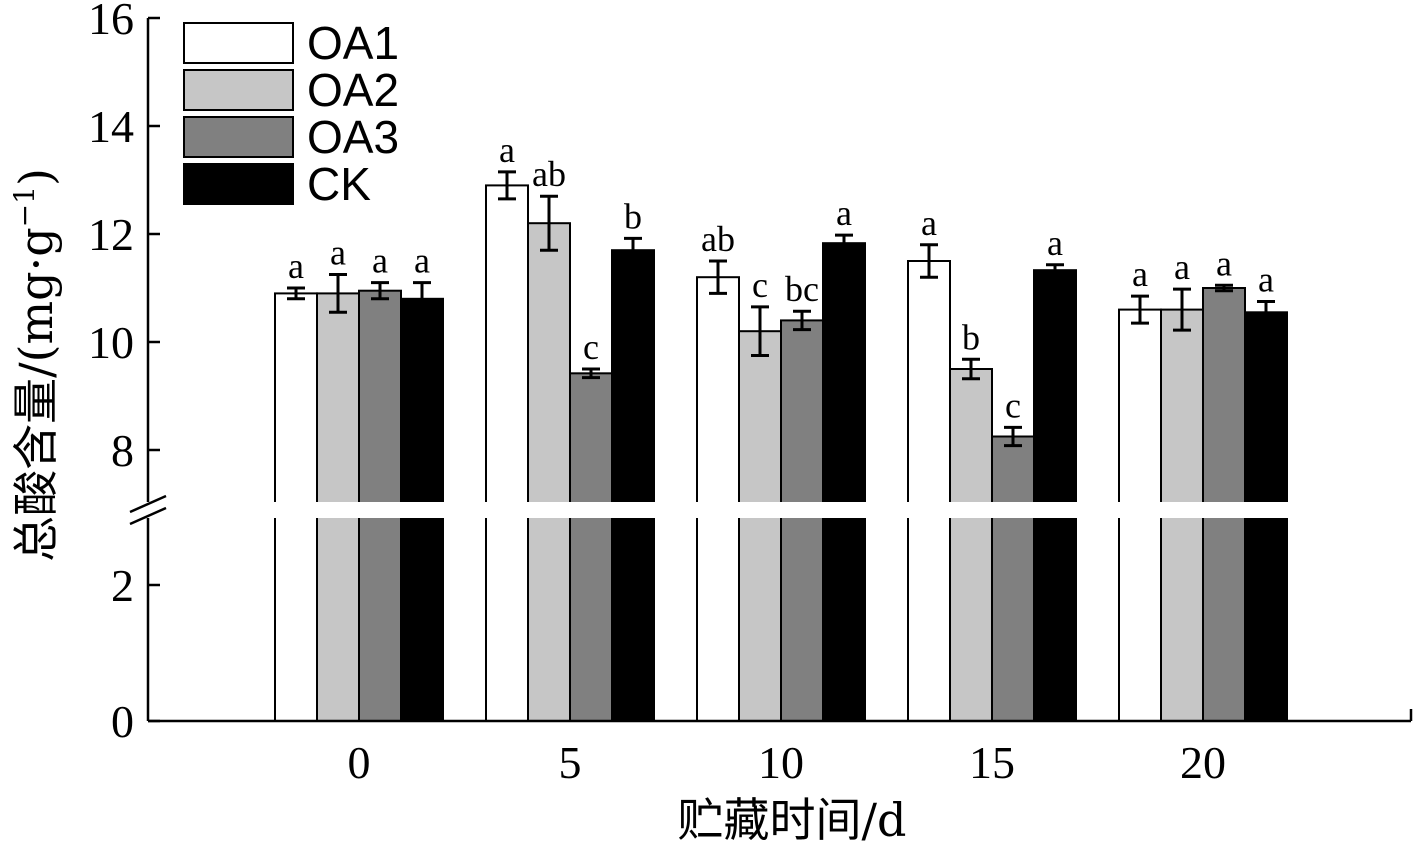 This screenshot has width=1417, height=850. Describe the element at coordinates (36, 394) in the screenshot. I see `y-axis-title-main: 总酸含量/(mg·g` at that location.